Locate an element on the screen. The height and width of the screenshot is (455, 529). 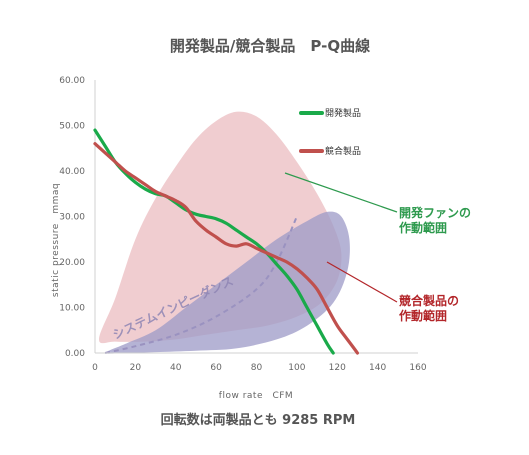
legend-label: 競合製品 is located at coordinates (343, 151).